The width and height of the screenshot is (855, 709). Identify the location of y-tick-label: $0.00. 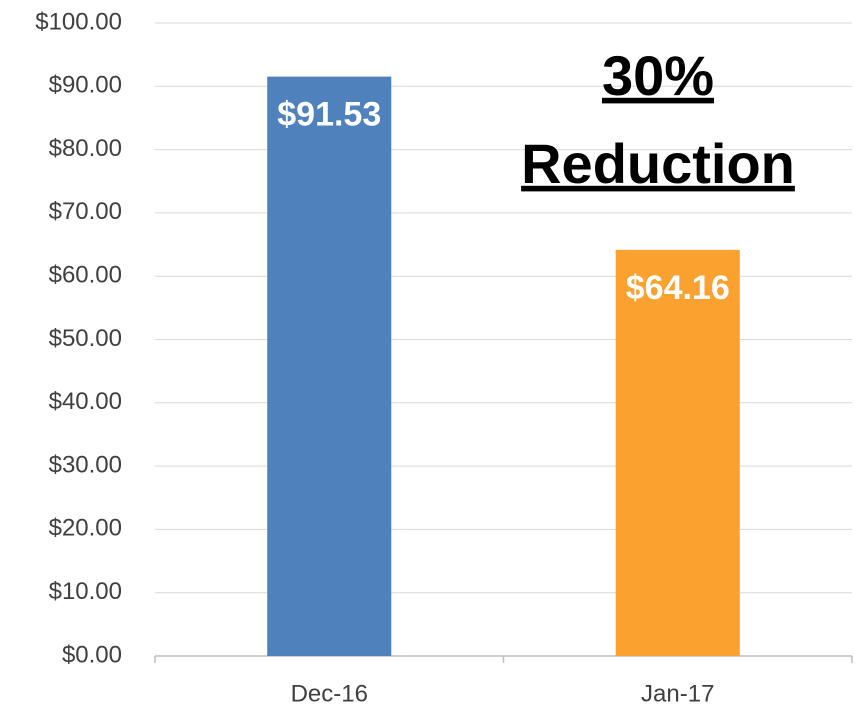
(92, 654).